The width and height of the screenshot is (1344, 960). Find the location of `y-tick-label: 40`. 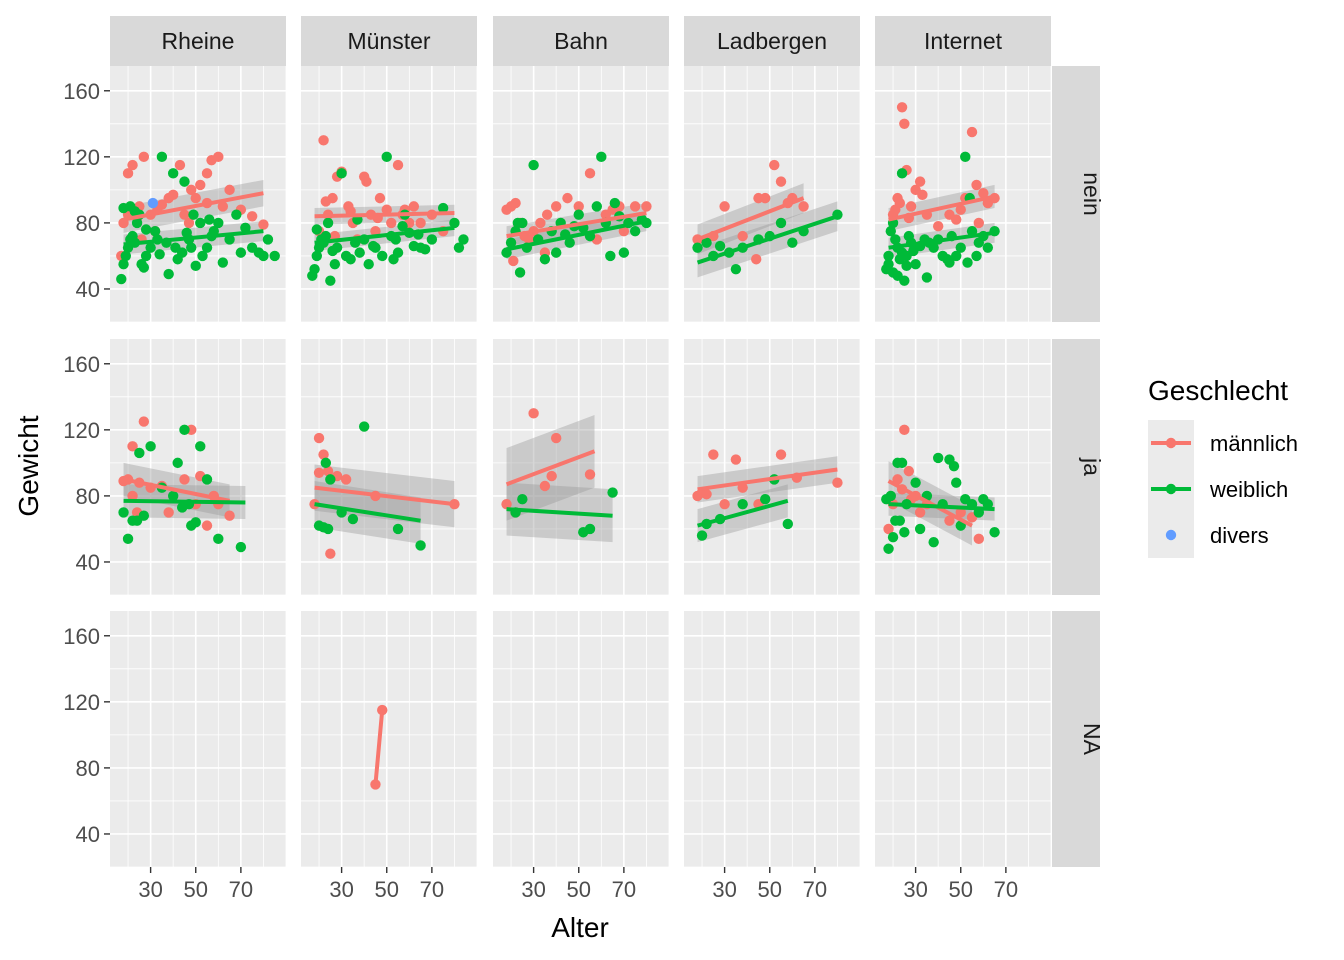

y-tick-label: 40 is located at coordinates (88, 834).